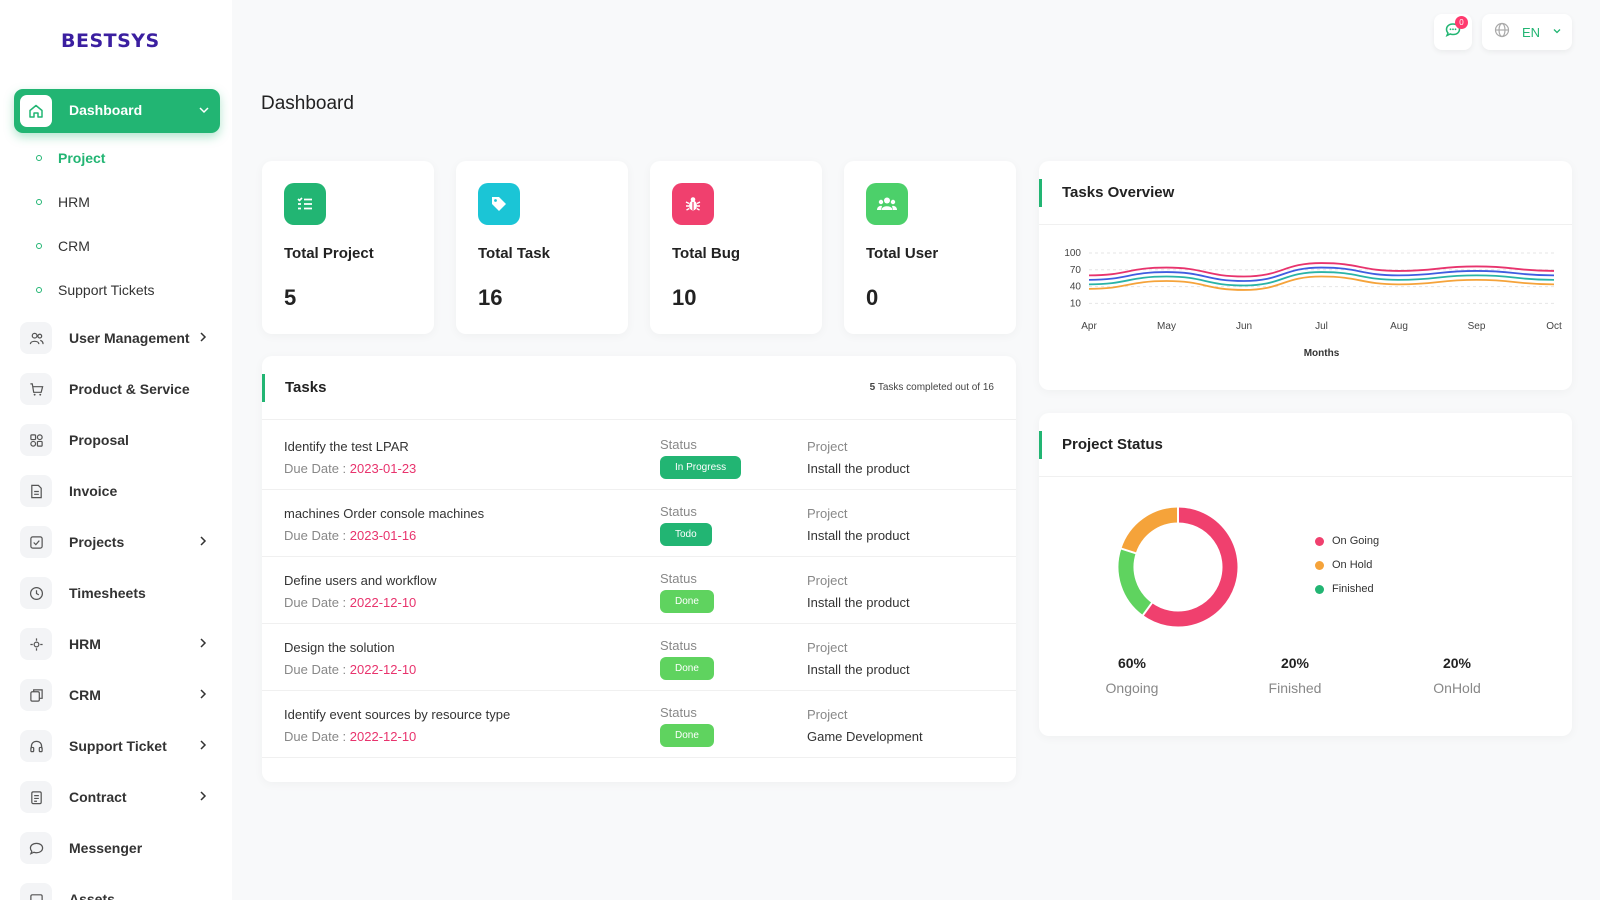  What do you see at coordinates (106, 290) in the screenshot?
I see `sidebar-subitem-label: Support Tickets` at bounding box center [106, 290].